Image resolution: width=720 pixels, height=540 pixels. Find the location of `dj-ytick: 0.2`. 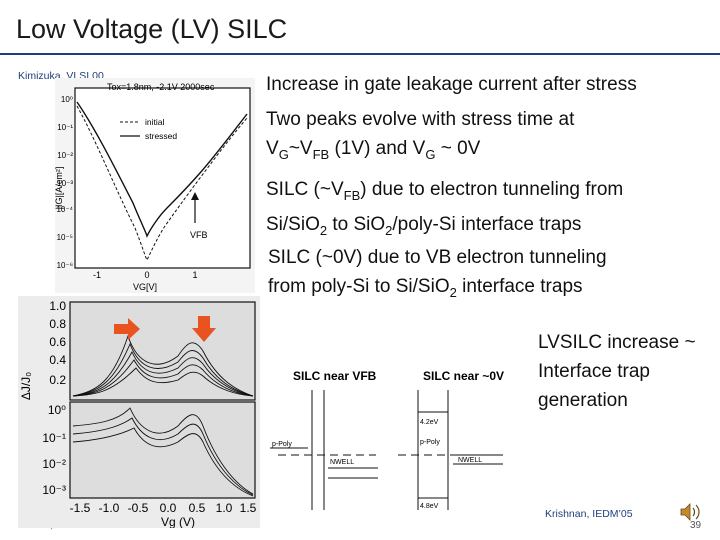

dj-ytick: 0.2 is located at coordinates (57, 380).